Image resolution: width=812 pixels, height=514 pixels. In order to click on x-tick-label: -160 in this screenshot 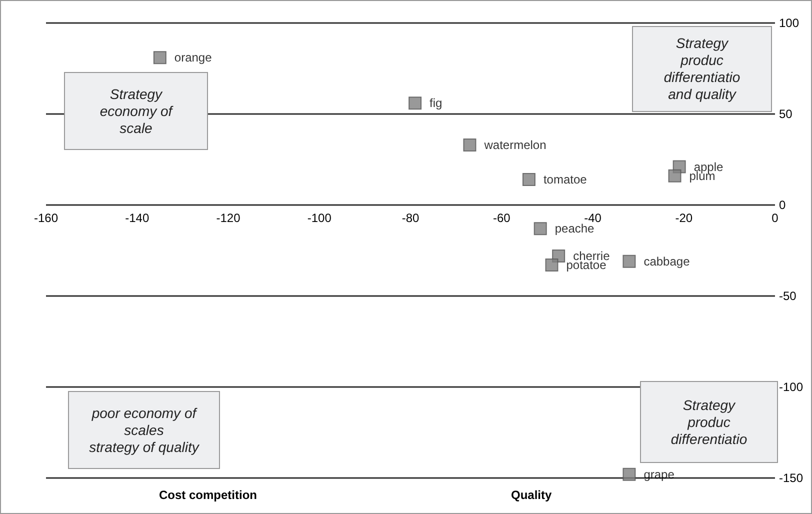, I will do `click(46, 217)`.